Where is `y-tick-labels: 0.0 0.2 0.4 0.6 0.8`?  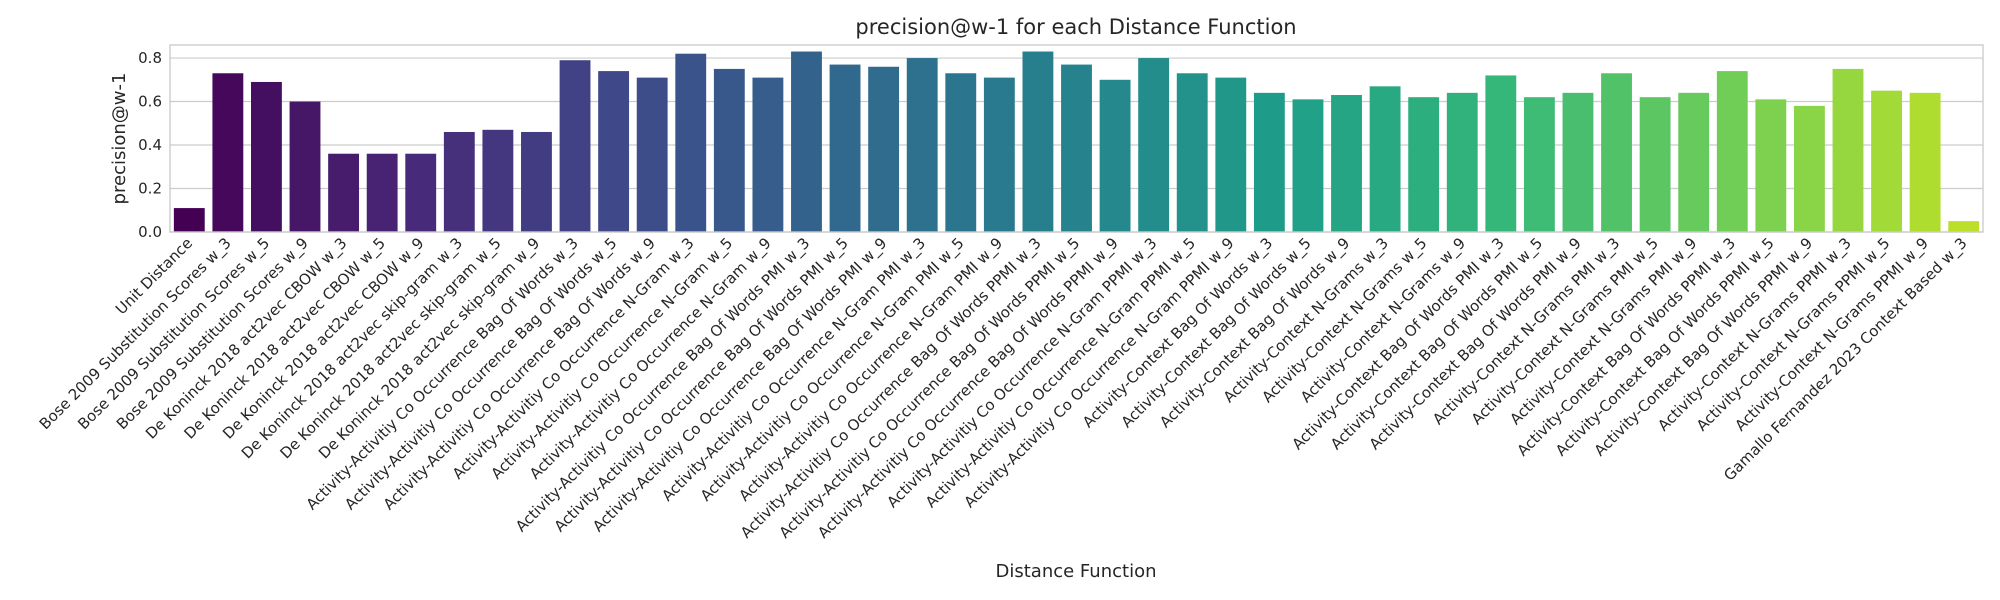 y-tick-labels: 0.0 0.2 0.4 0.6 0.8 is located at coordinates (150, 145).